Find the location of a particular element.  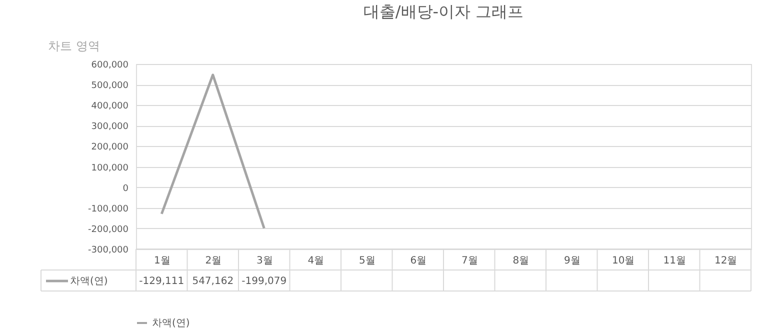

x-tick-label: 7월 is located at coordinates (469, 261).